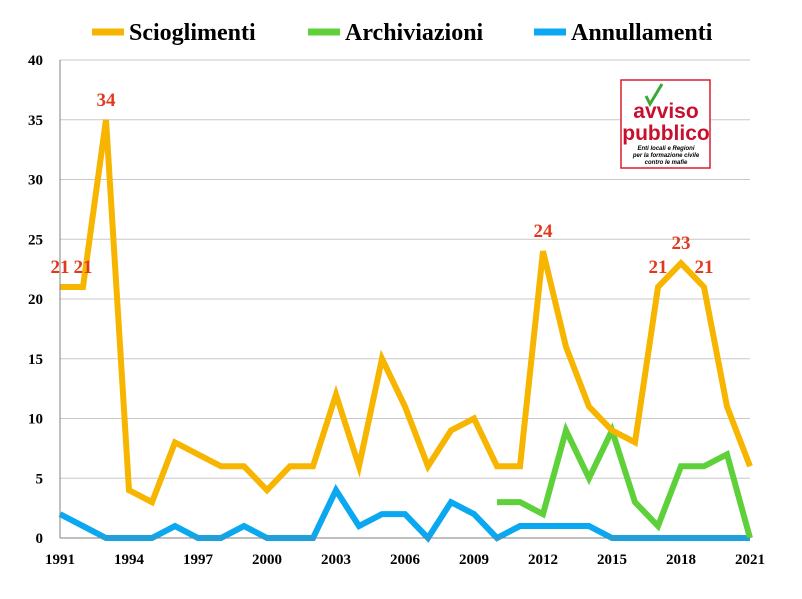 The height and width of the screenshot is (599, 802). What do you see at coordinates (35, 121) in the screenshot?
I see `y-tick-label: 35` at bounding box center [35, 121].